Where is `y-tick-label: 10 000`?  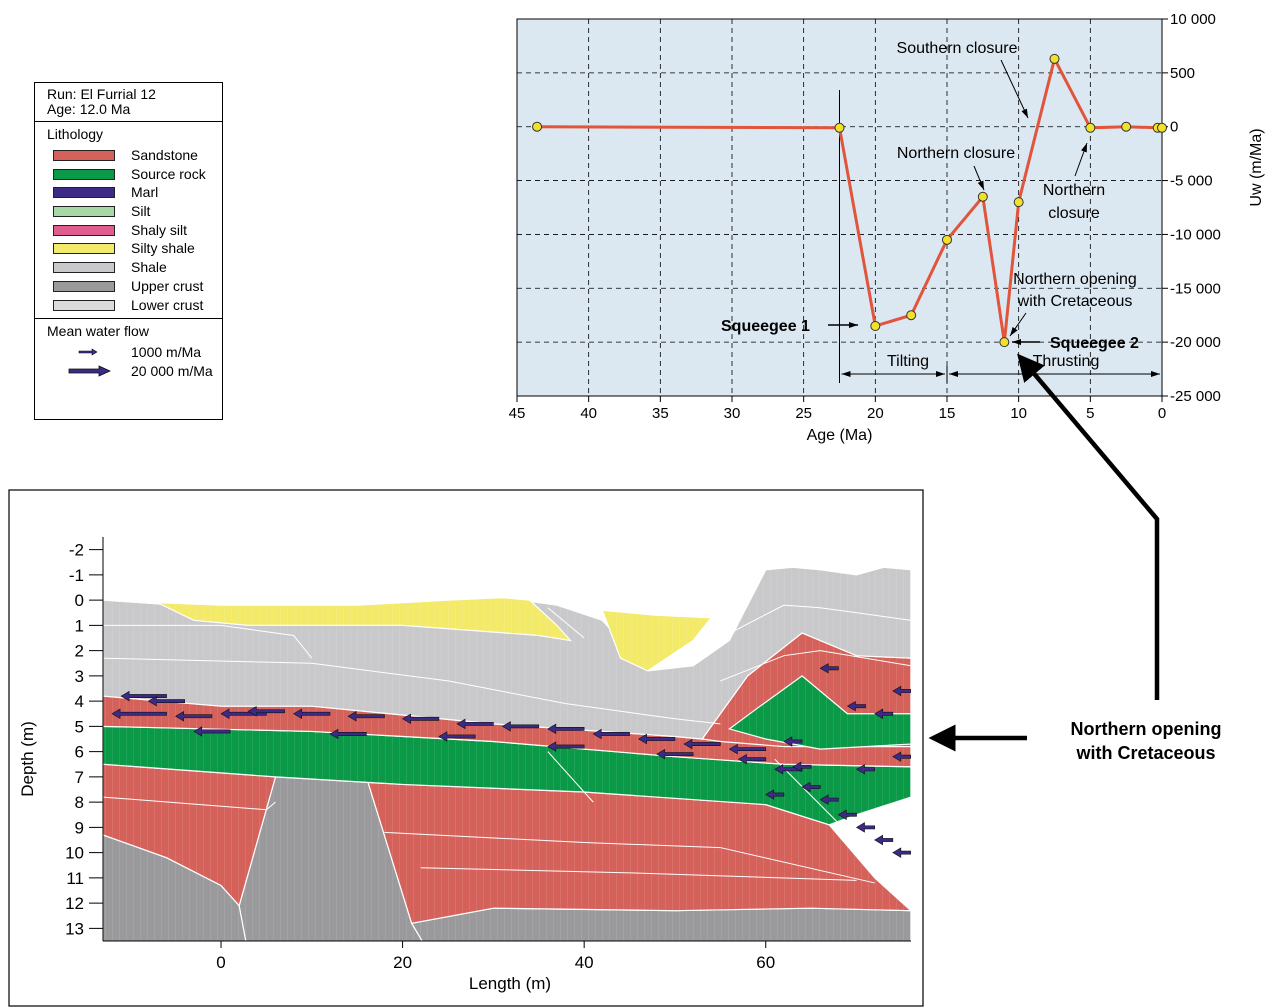 y-tick-label: 10 000 is located at coordinates (1193, 19).